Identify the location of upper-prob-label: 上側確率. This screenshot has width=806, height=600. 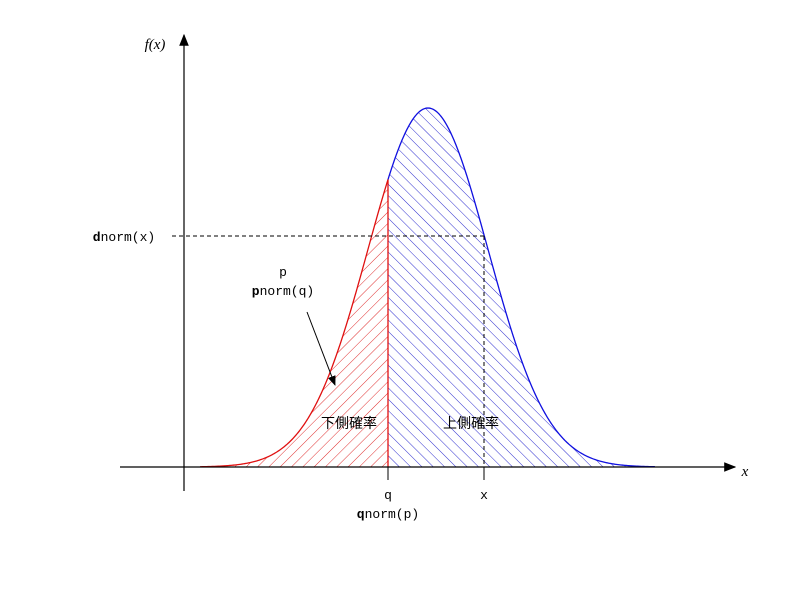
(471, 423).